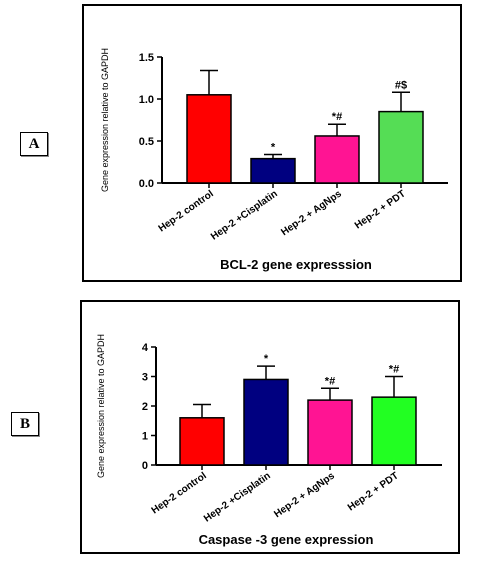  What do you see at coordinates (105, 120) in the screenshot?
I see `chart-a-y-axis-label: Gene expression relative to GAPDH` at bounding box center [105, 120].